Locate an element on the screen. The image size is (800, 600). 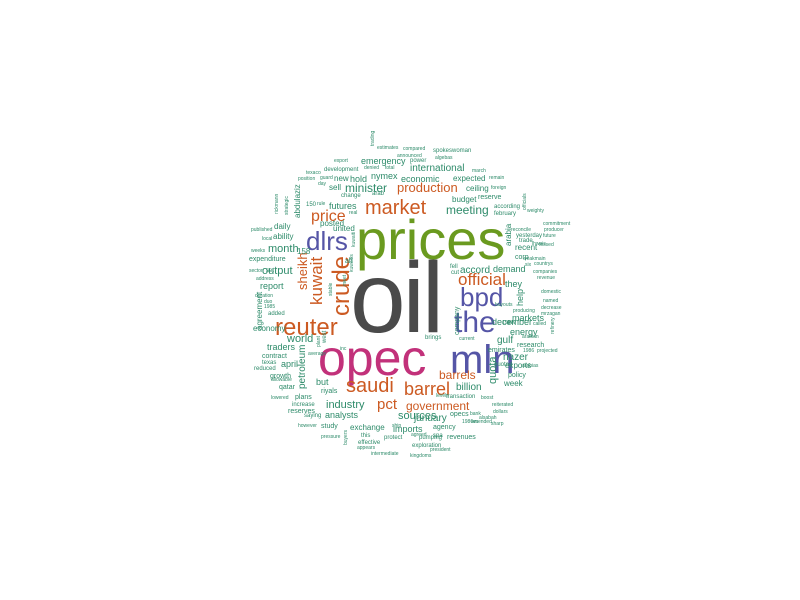
word-barrel: barrel is located at coordinates (427, 389).